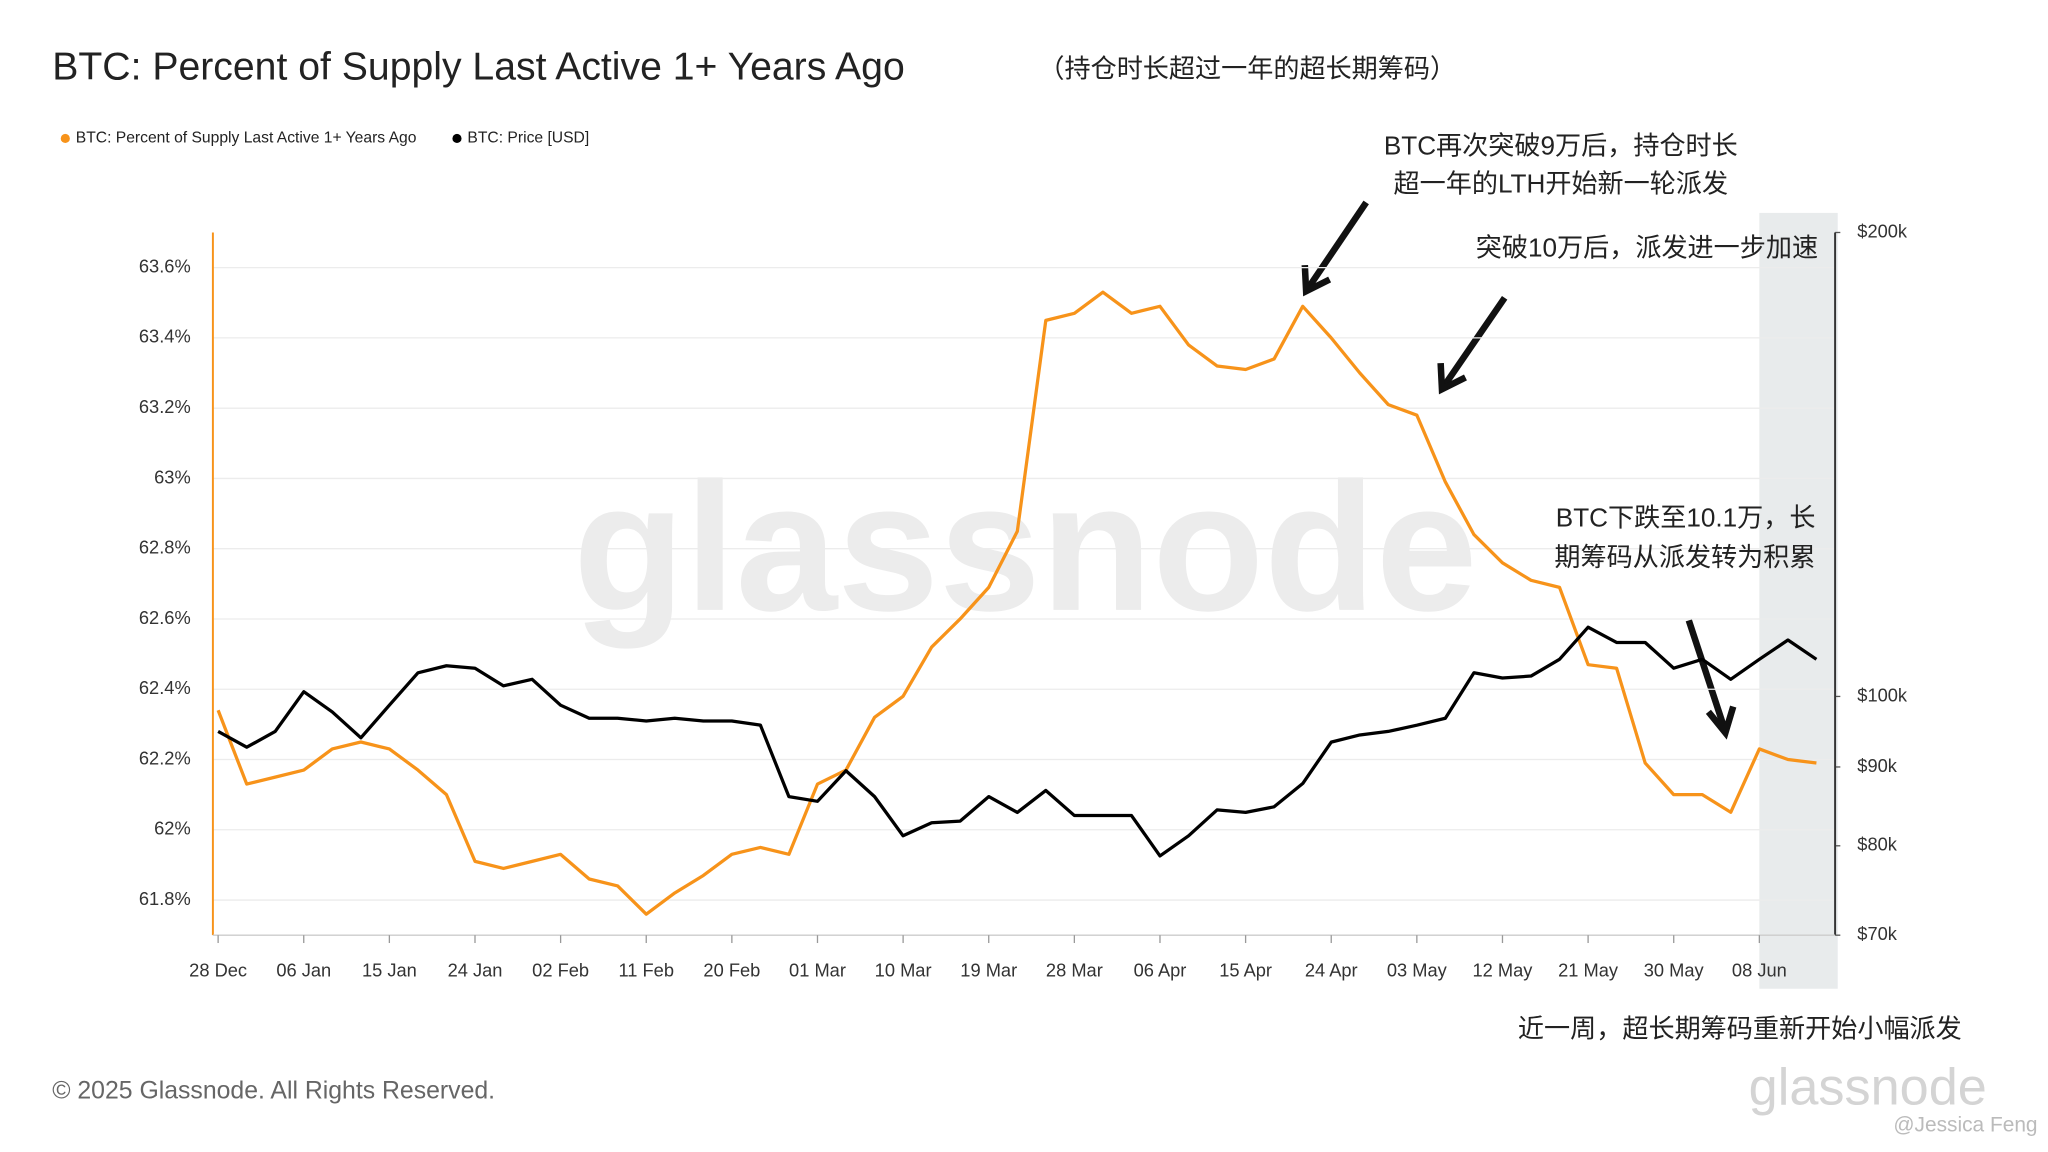  I want to click on x-tick-label: 03 May, so click(1417, 970).